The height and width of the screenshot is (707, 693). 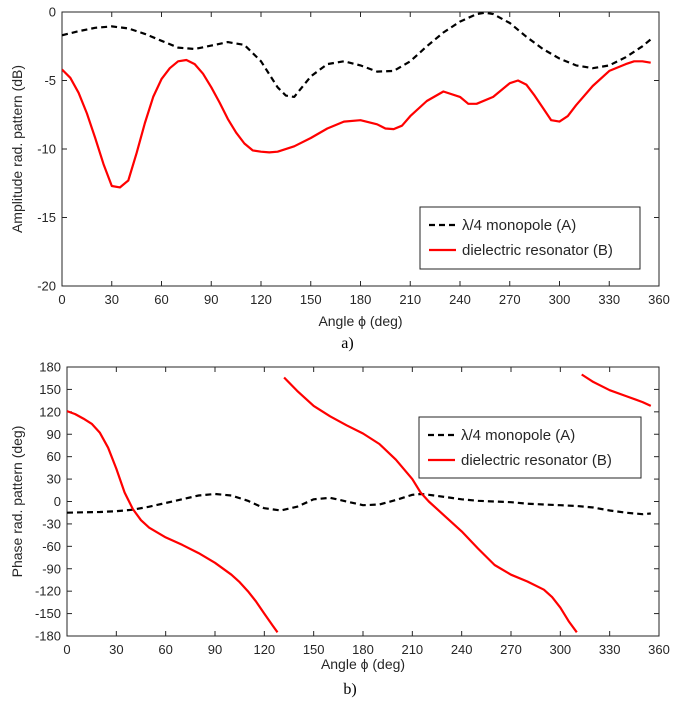 I want to click on y-tick-label: 180, so click(x=50, y=367).